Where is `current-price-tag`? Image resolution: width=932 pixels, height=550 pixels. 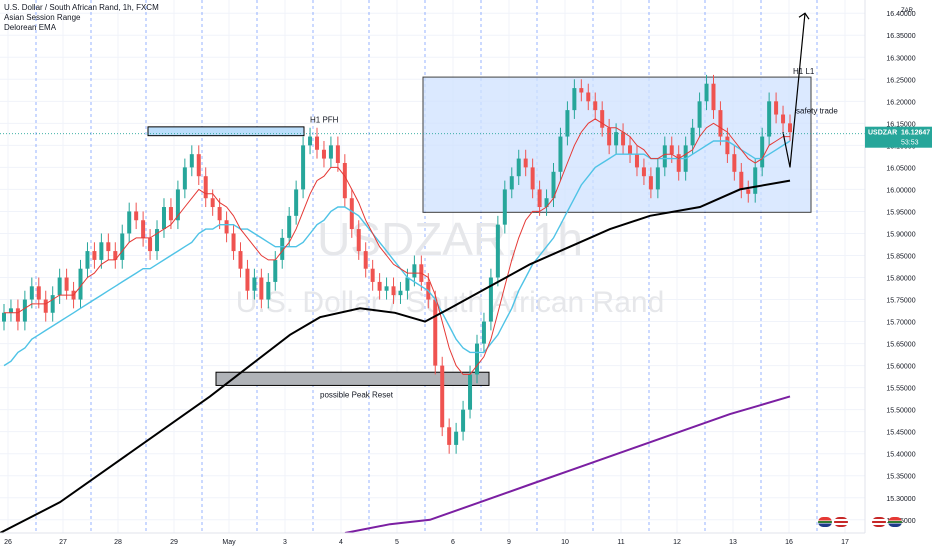
current-price-tag is located at coordinates (898, 137).